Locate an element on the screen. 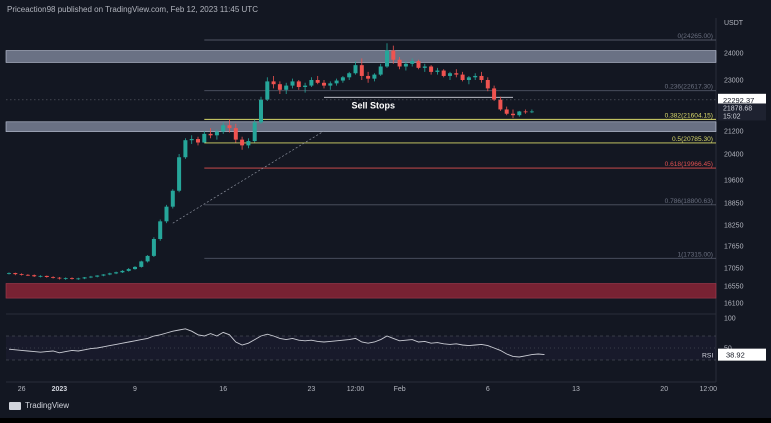 This screenshot has height=423, width=771. price-axis-tick: 16100 is located at coordinates (734, 304).